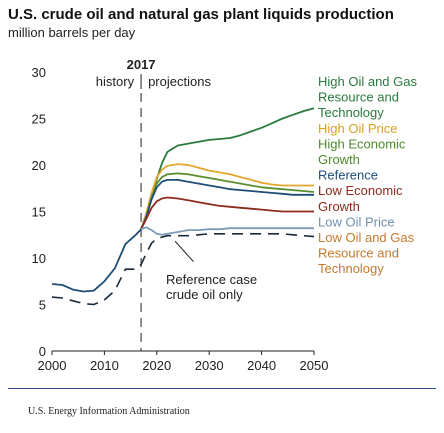 The height and width of the screenshot is (433, 444). What do you see at coordinates (39, 165) in the screenshot?
I see `y-tick-label: 20` at bounding box center [39, 165].